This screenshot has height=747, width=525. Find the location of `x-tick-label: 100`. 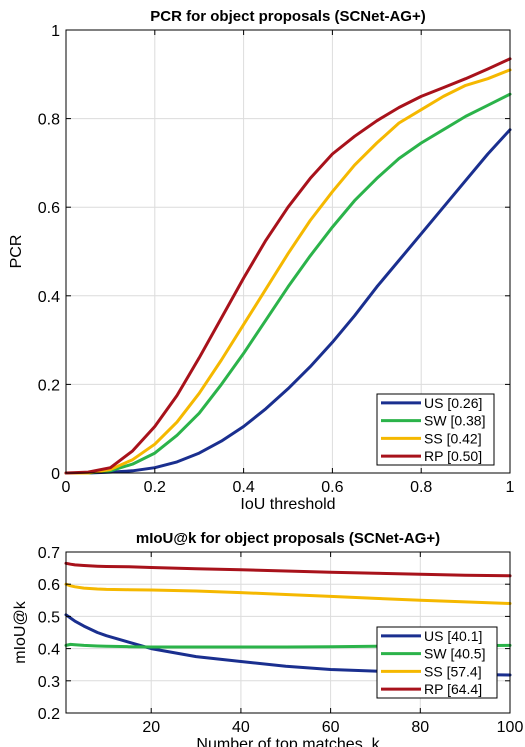

x-tick-label: 100 is located at coordinates (510, 727).